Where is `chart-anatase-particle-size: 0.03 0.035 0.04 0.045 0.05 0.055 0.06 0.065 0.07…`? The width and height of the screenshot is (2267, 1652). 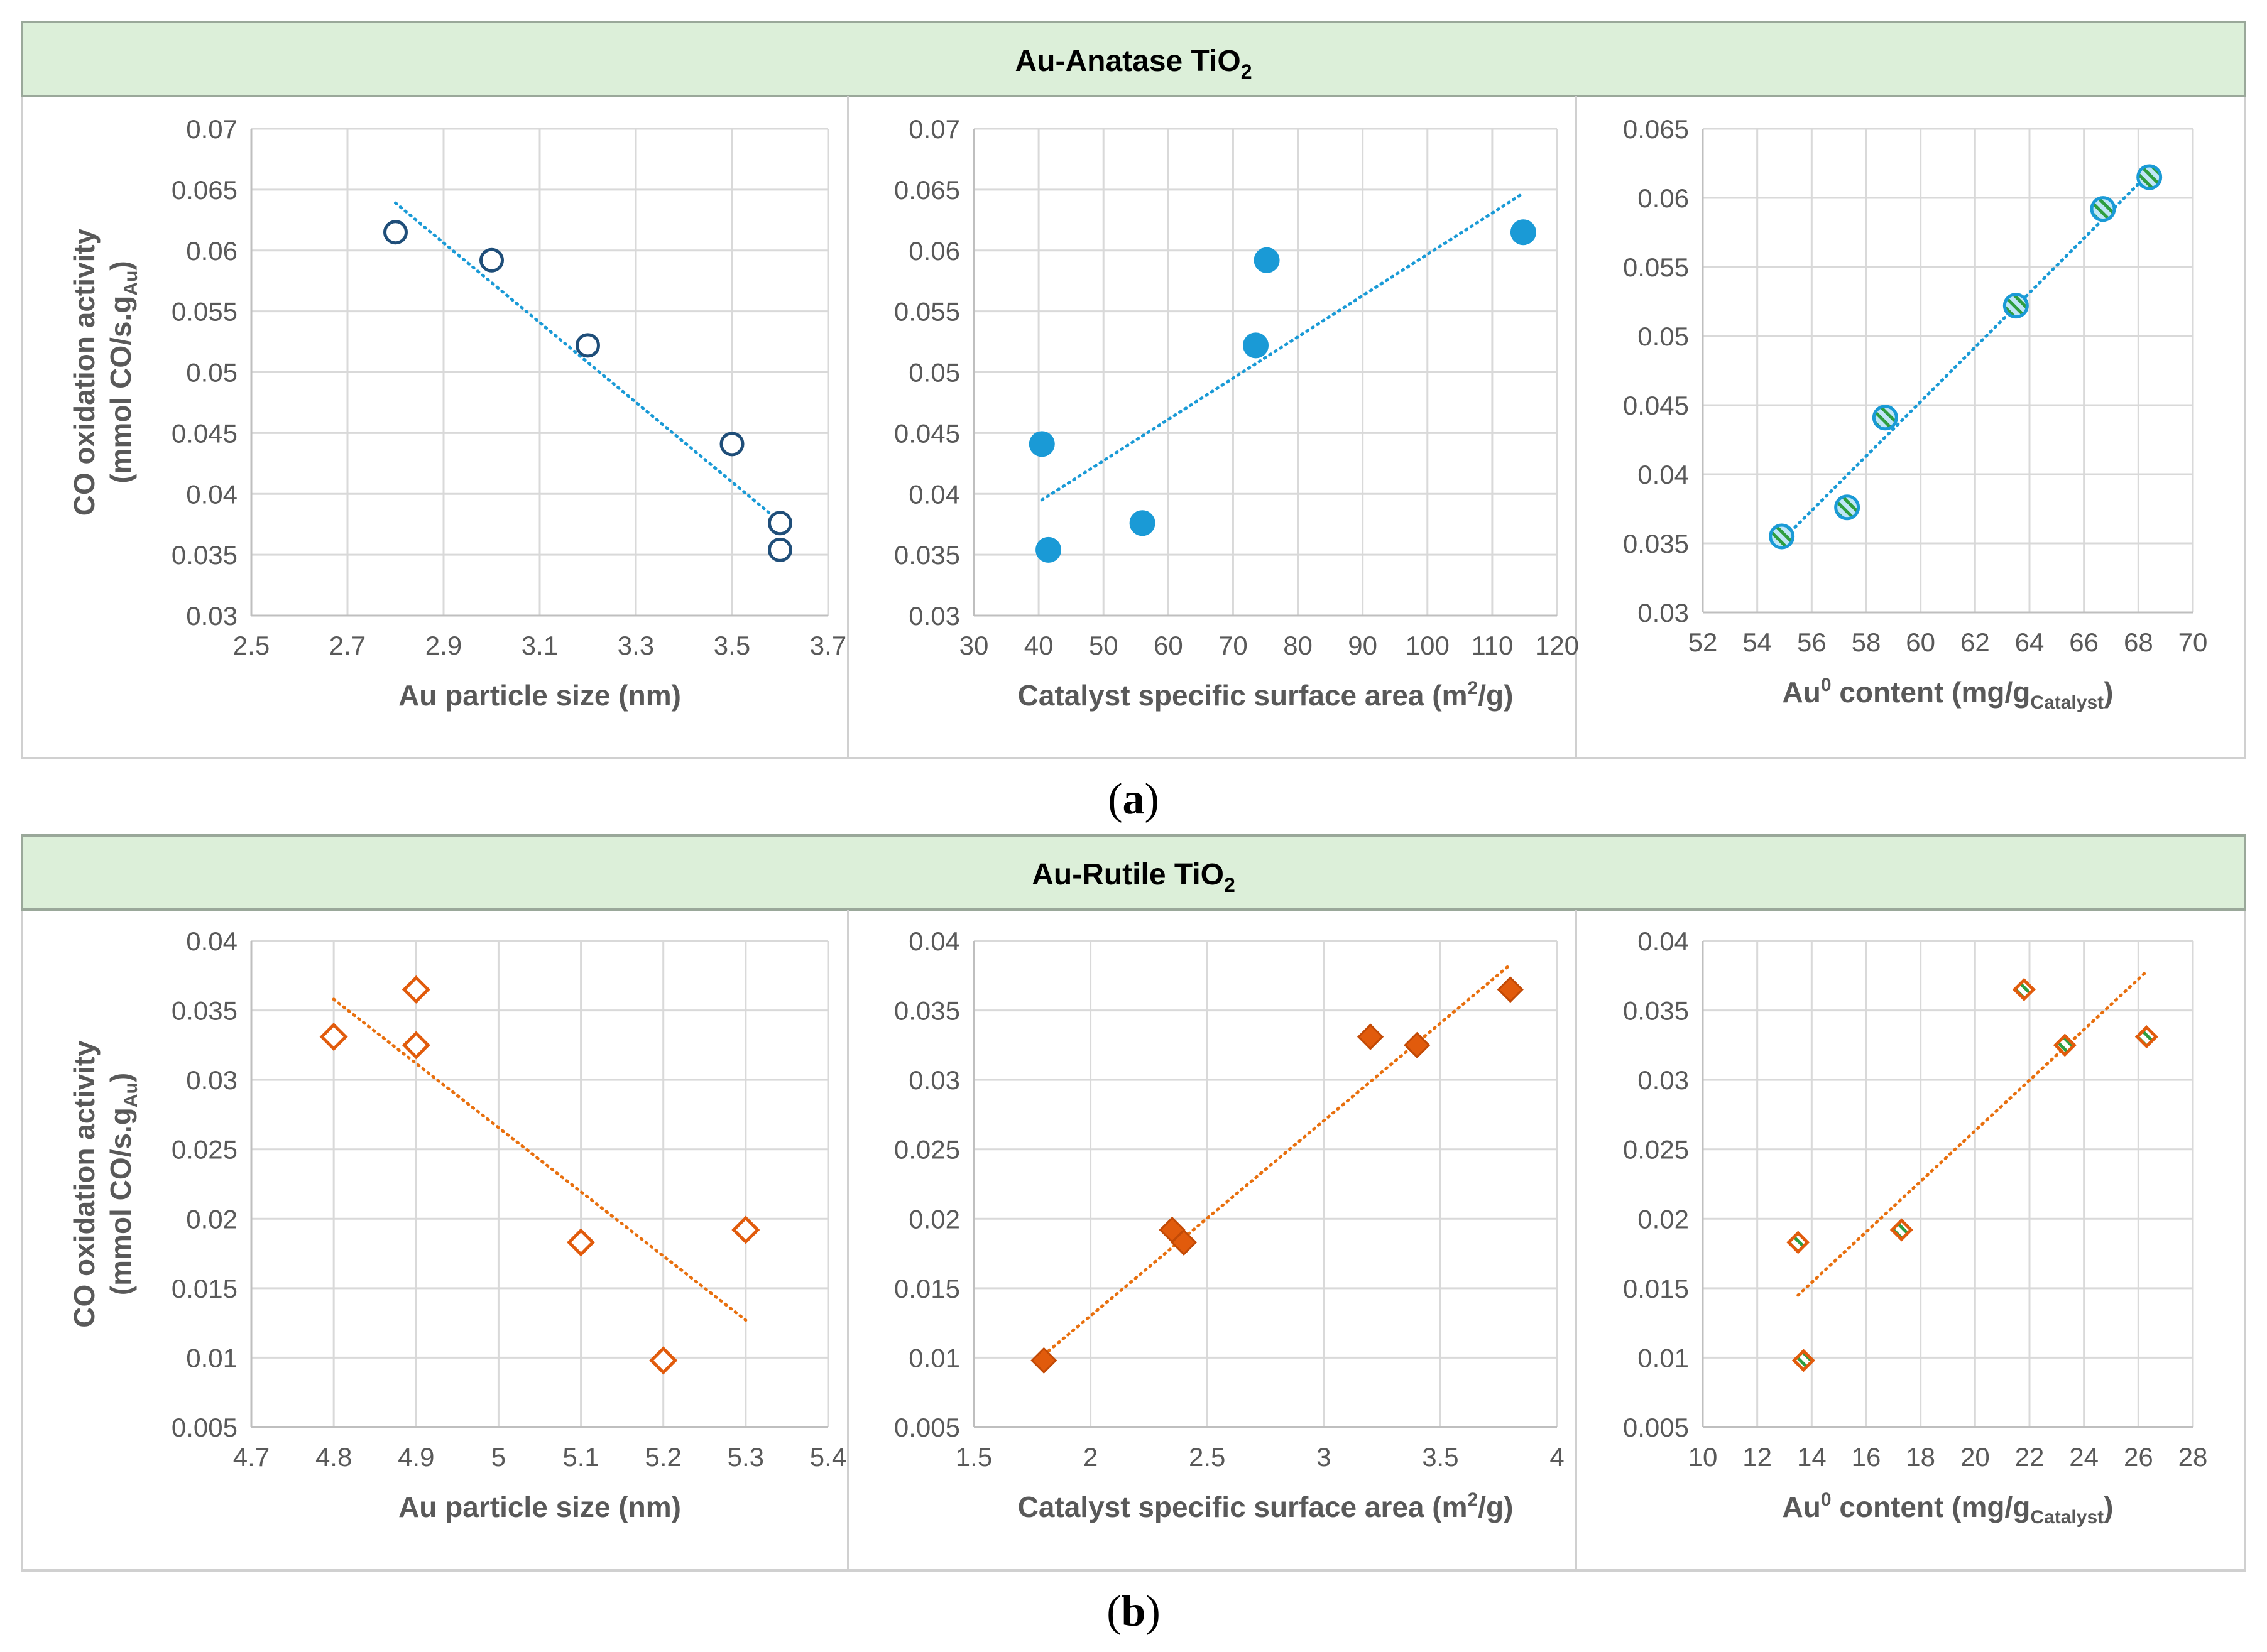 chart-anatase-particle-size: 0.03 0.035 0.04 0.045 0.05 0.055 0.06 0.065 0.07… is located at coordinates (509, 413).